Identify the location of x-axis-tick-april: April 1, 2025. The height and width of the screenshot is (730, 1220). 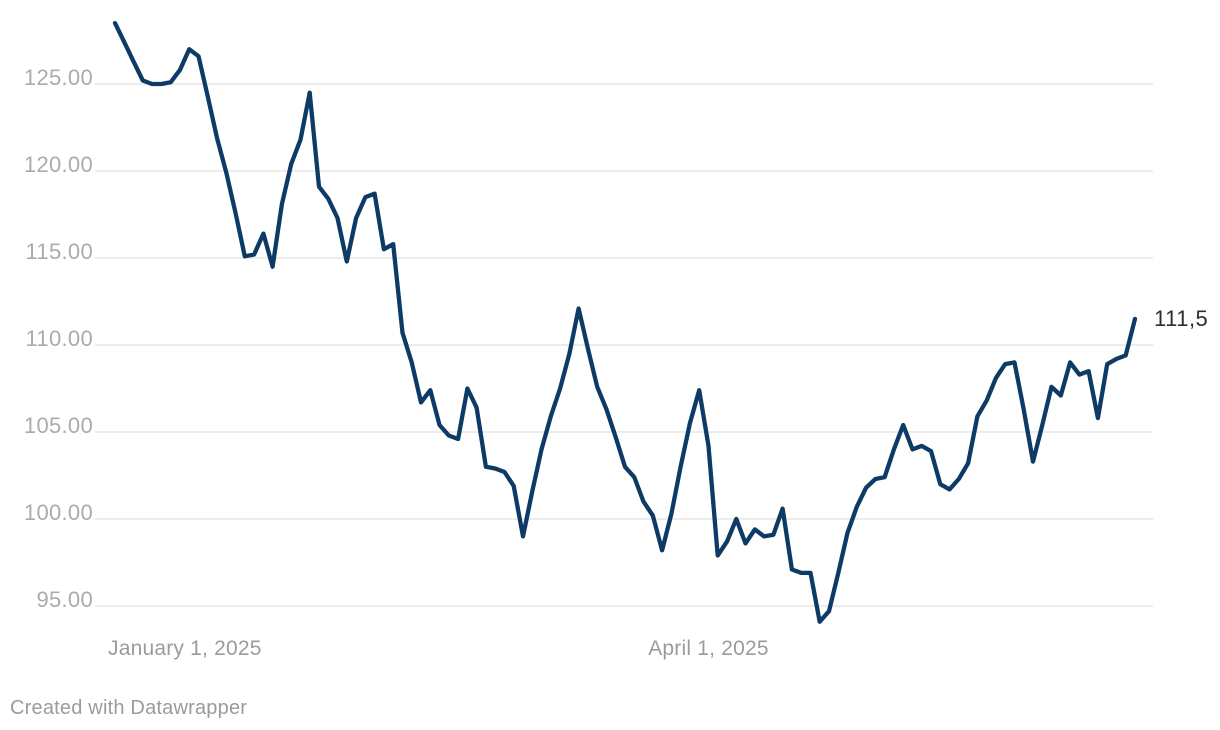
(708, 648).